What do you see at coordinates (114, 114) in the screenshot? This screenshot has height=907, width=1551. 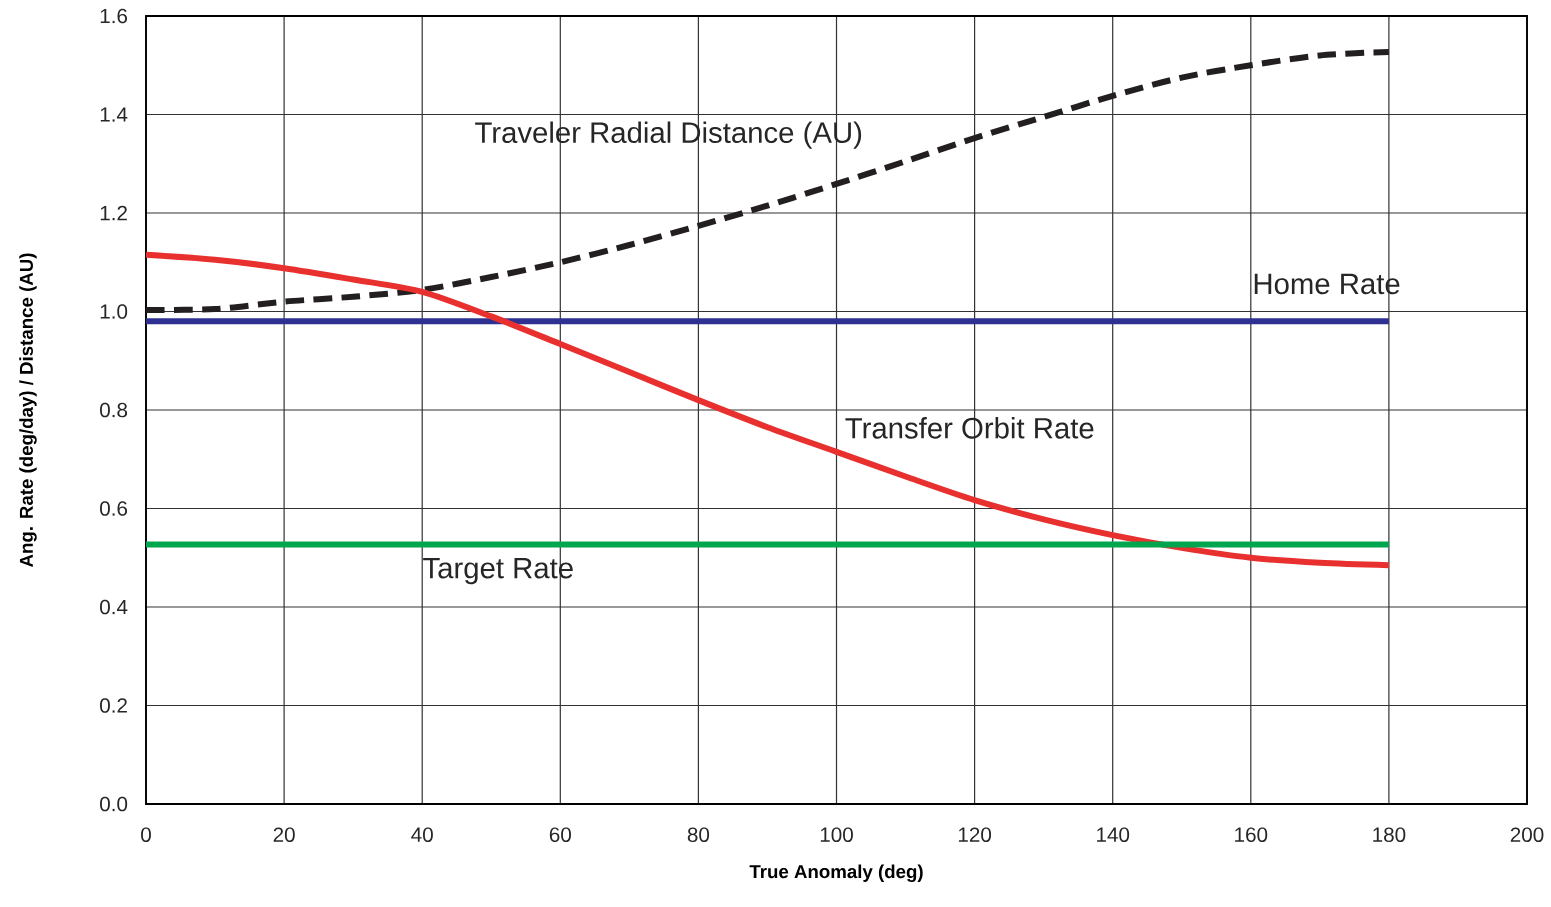 I see `y-tick-label: 1.4` at bounding box center [114, 114].